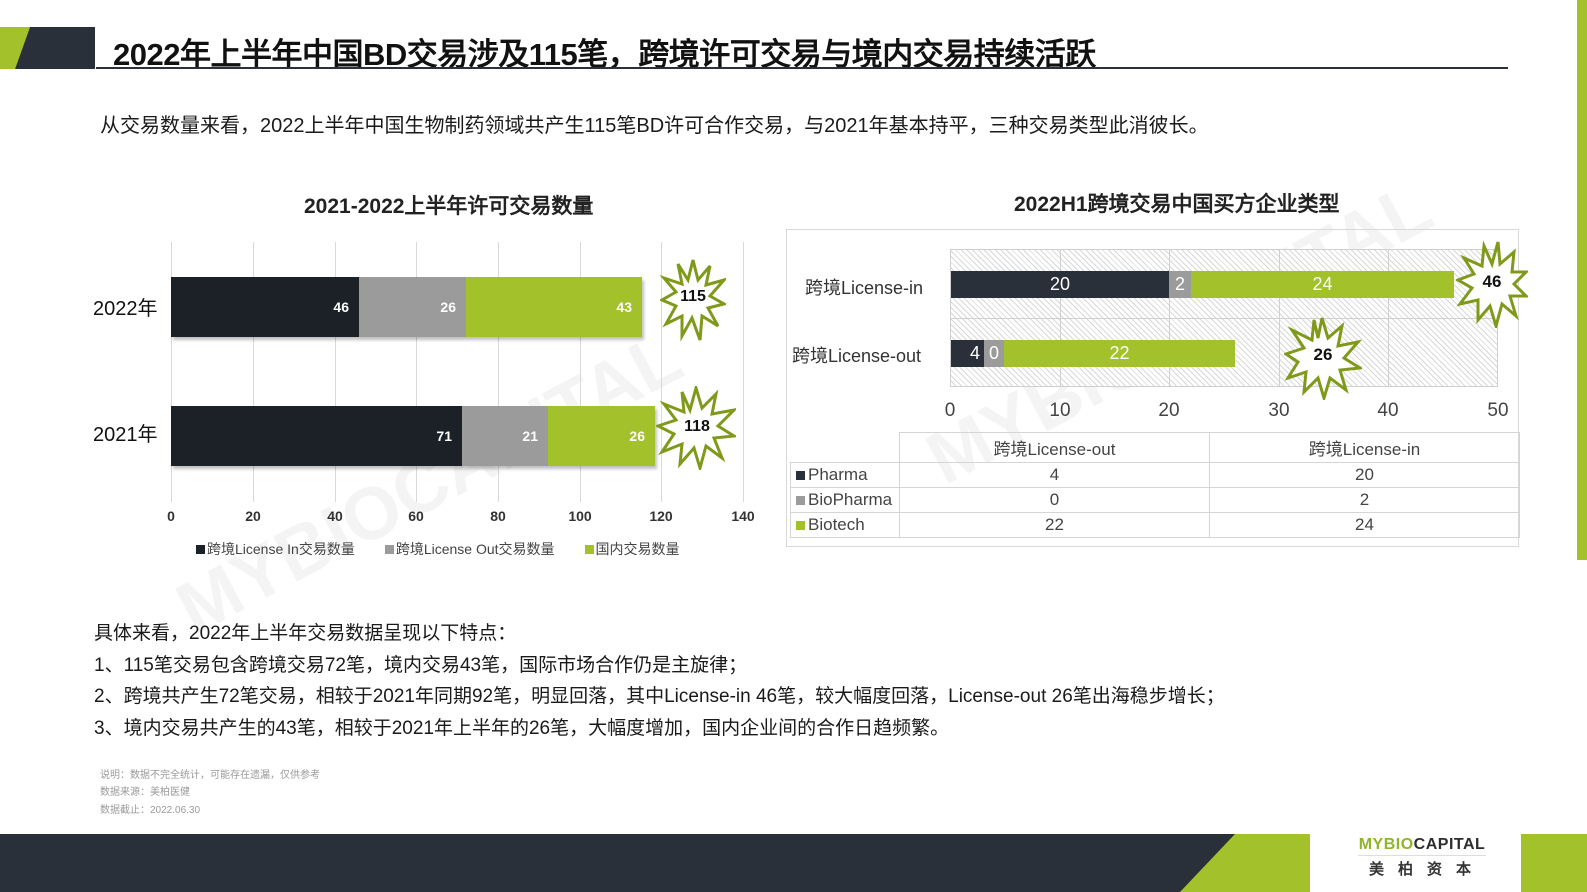 This screenshot has width=1587, height=892. What do you see at coordinates (655, 863) in the screenshot?
I see `footer-dark-band` at bounding box center [655, 863].